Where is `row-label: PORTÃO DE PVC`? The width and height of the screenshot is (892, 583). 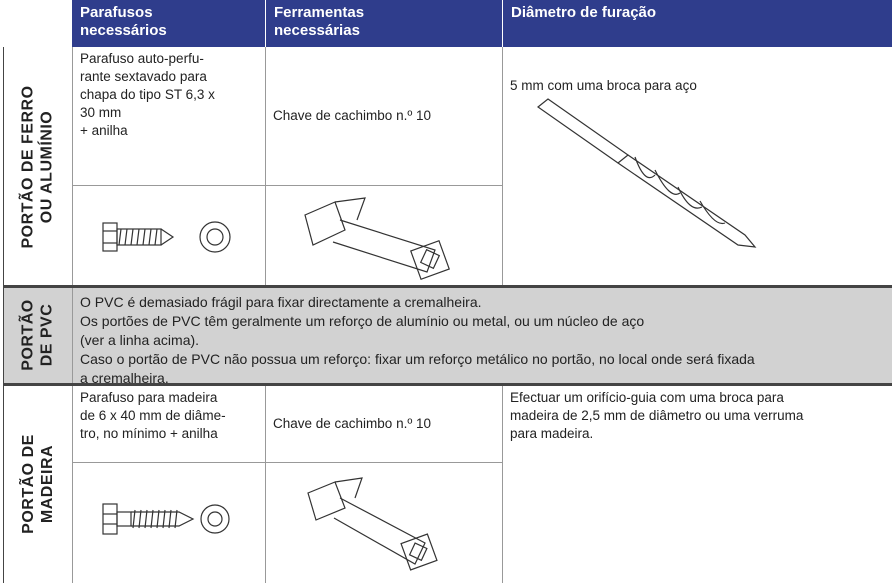 row-label: PORTÃO DE PVC is located at coordinates (37, 335).